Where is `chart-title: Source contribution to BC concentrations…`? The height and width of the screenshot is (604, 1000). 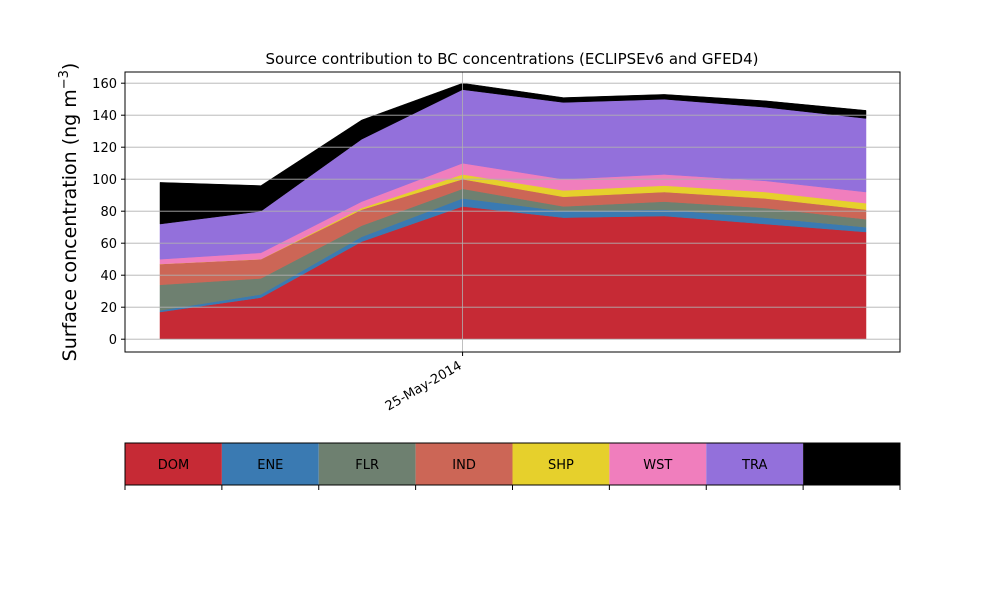 chart-title: Source contribution to BC concentrations… is located at coordinates (511, 59).